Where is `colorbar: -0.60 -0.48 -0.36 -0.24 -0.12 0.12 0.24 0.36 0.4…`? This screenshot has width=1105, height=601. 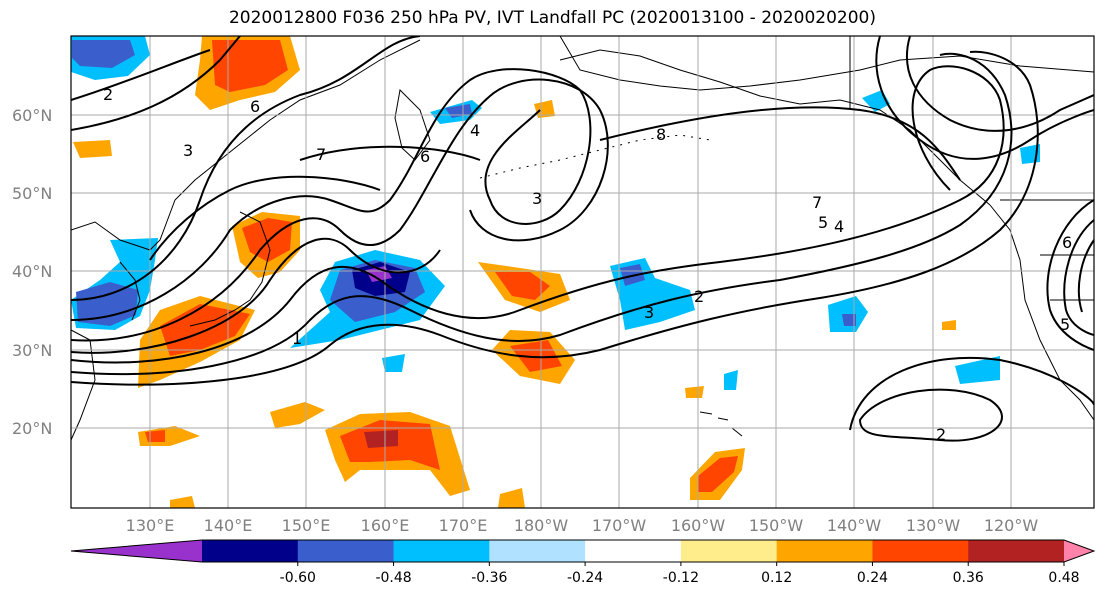
colorbar: -0.60 -0.48 -0.36 -0.24 -0.12 0.12 0.24 0.36 0.4… is located at coordinates (583, 562).